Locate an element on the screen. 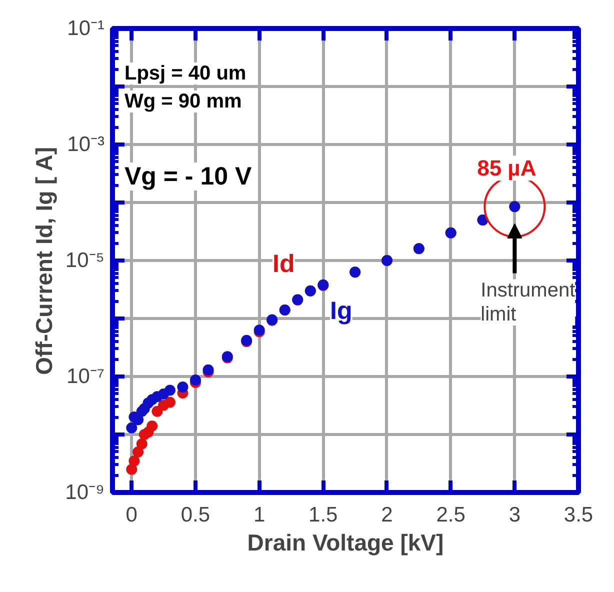 Image resolution: width=614 pixels, height=592 pixels. y-tick-label: 10⁻⁷ is located at coordinates (85, 376).